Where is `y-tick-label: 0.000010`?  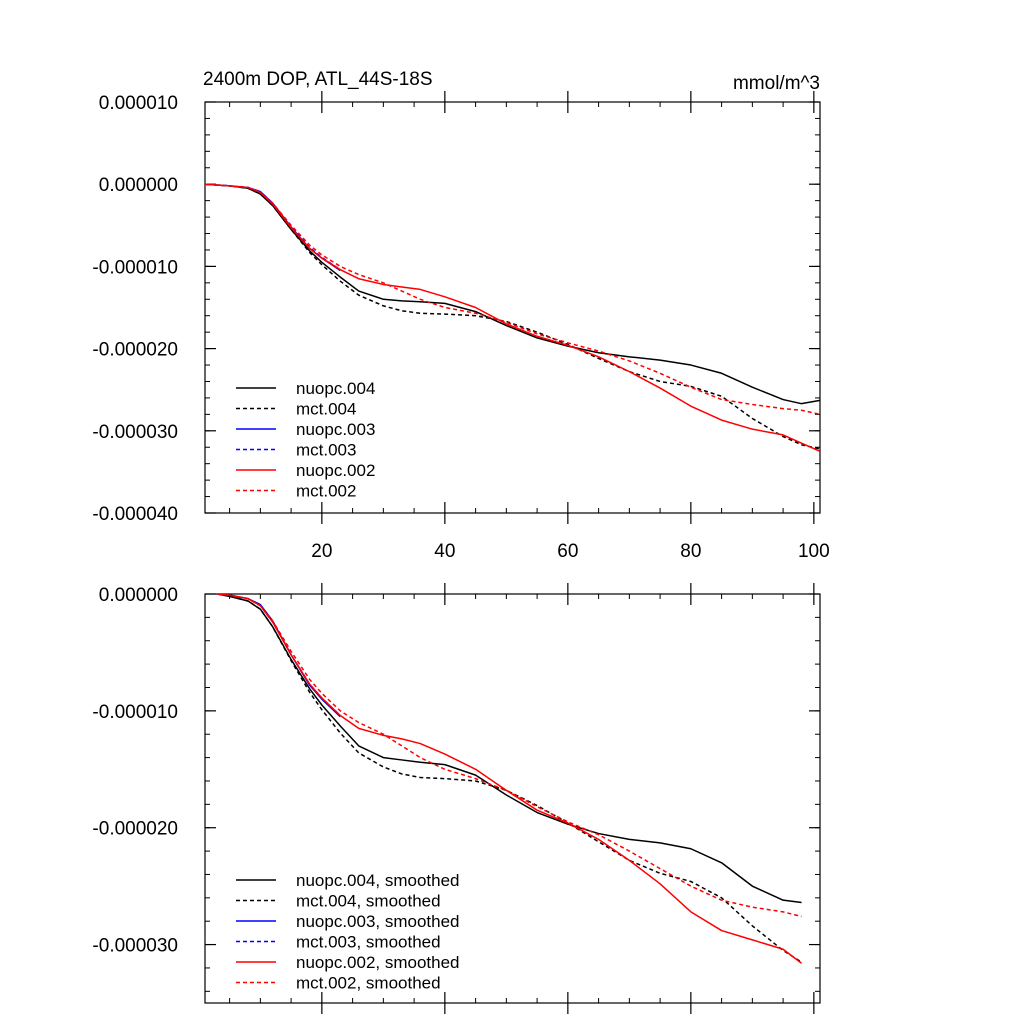
y-tick-label: 0.000010 is located at coordinates (138, 103).